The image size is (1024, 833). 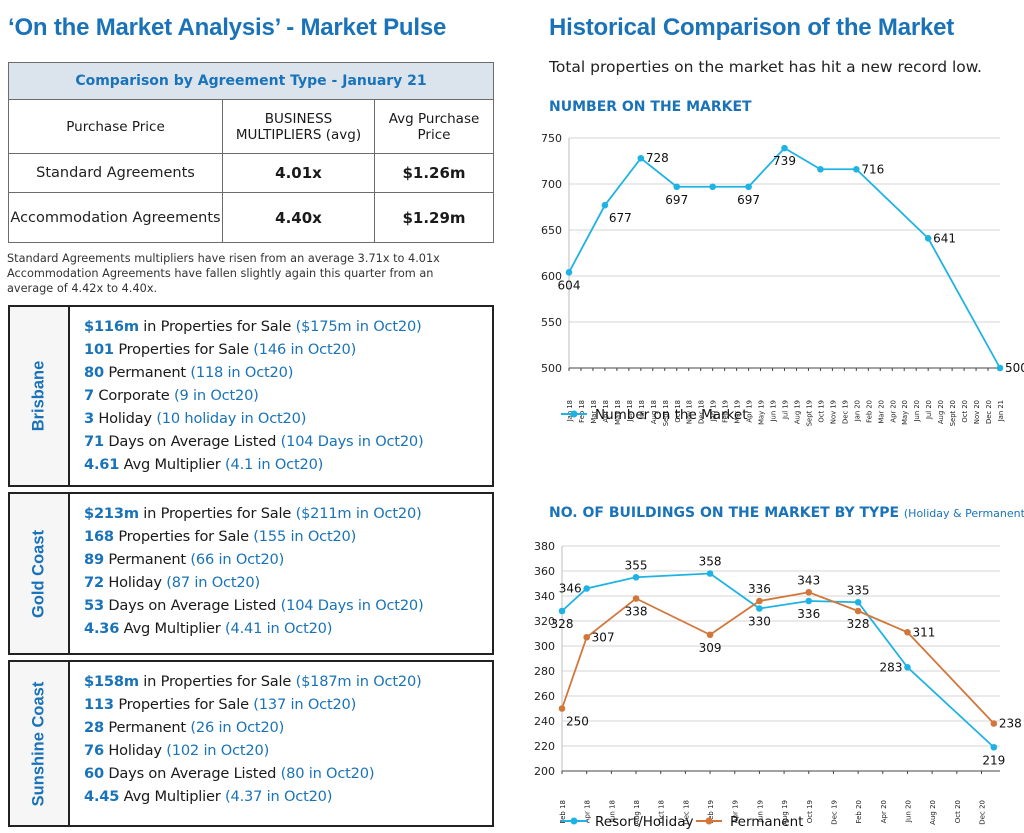 I want to click on stat-label: Corporate, so click(x=134, y=395).